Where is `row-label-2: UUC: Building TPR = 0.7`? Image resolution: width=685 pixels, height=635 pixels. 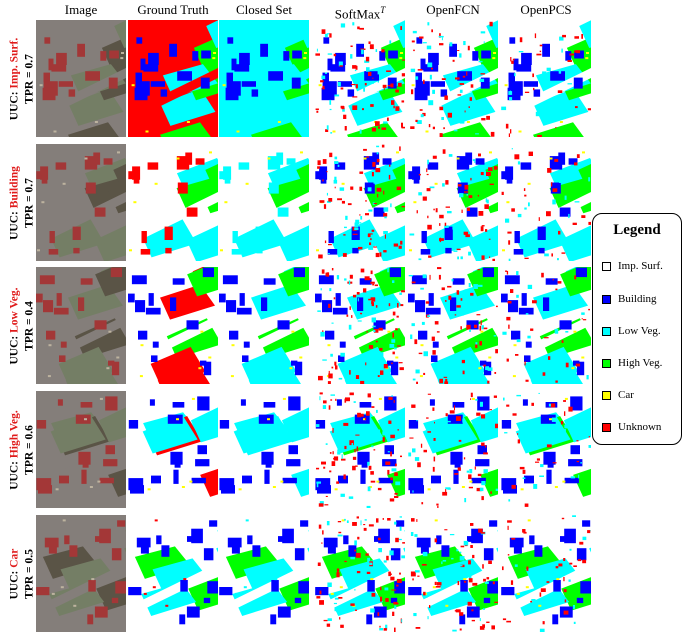 row-label-2: UUC: Building TPR = 0.7 is located at coordinates (17, 202).